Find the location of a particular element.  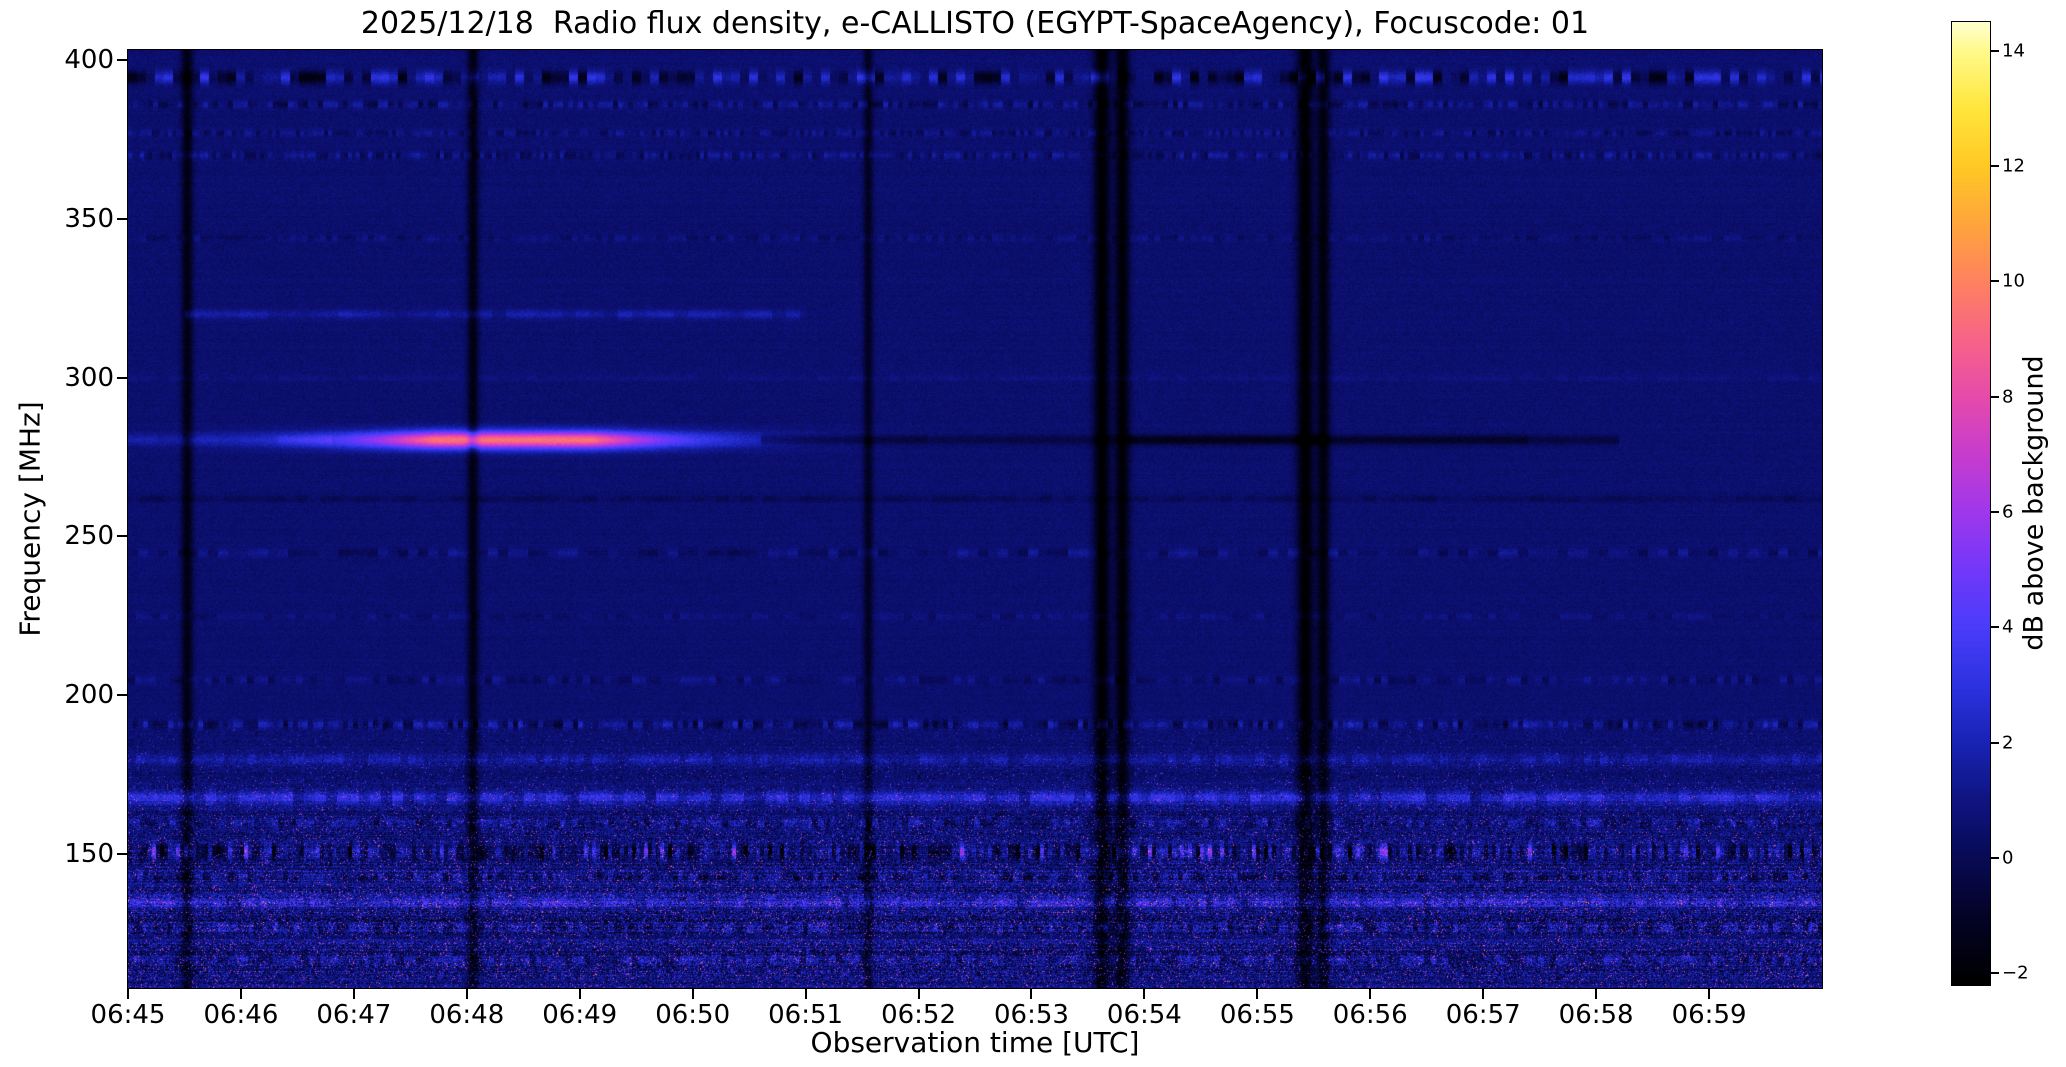

x-tick-label: 06:59 is located at coordinates (1709, 1015).